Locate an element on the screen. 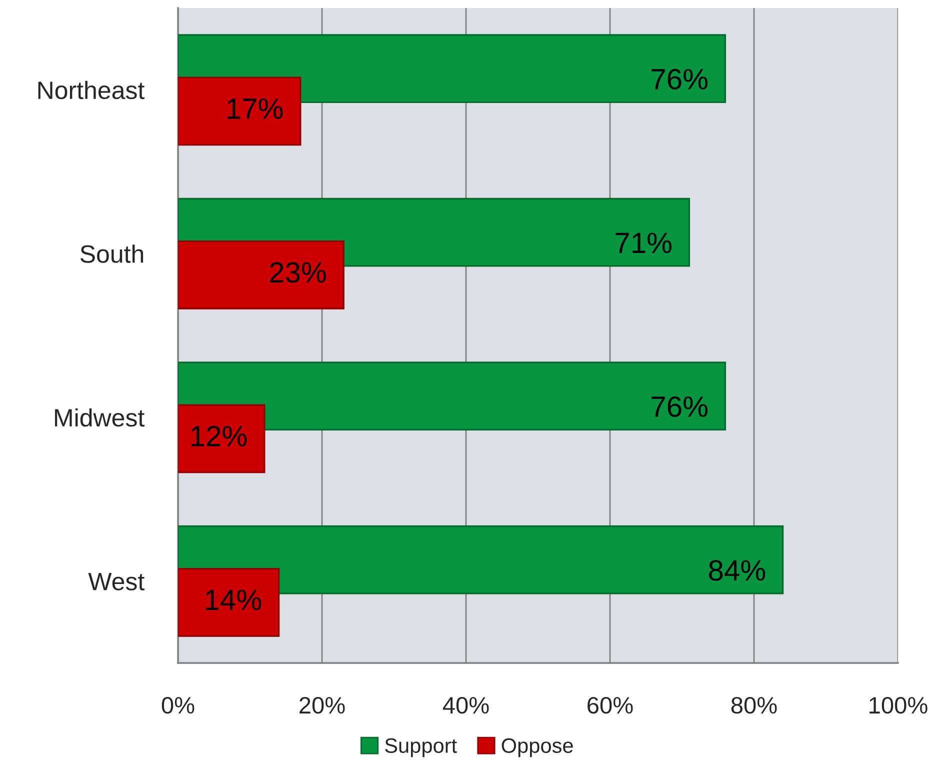  x-tick-label: 0% is located at coordinates (178, 705).